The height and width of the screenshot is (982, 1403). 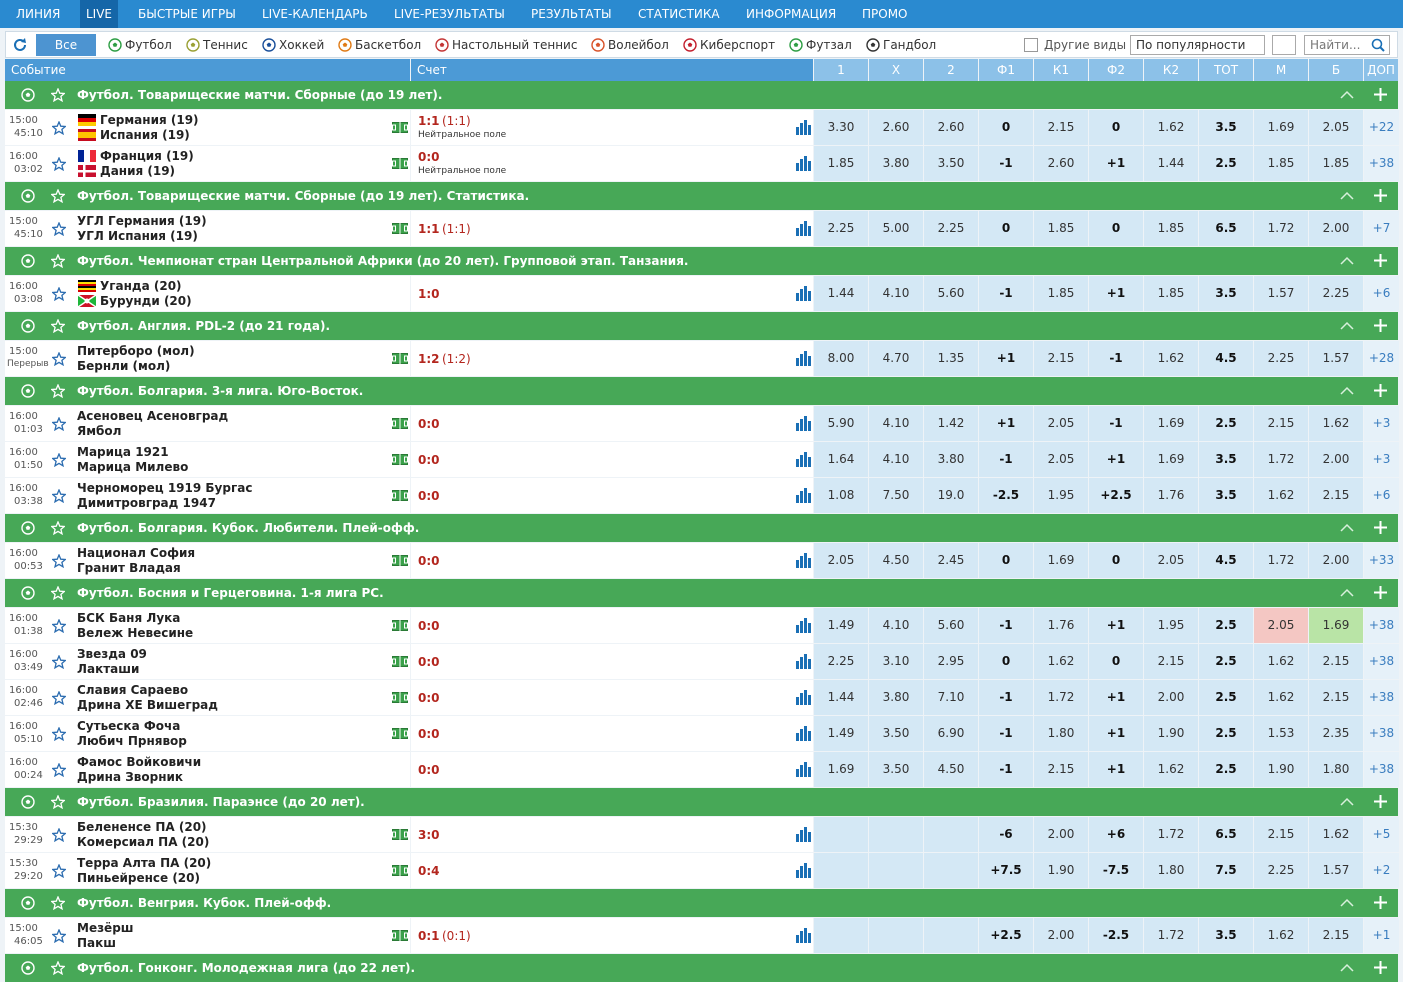 I want to click on odds-cell: 4.10, so click(x=896, y=625).